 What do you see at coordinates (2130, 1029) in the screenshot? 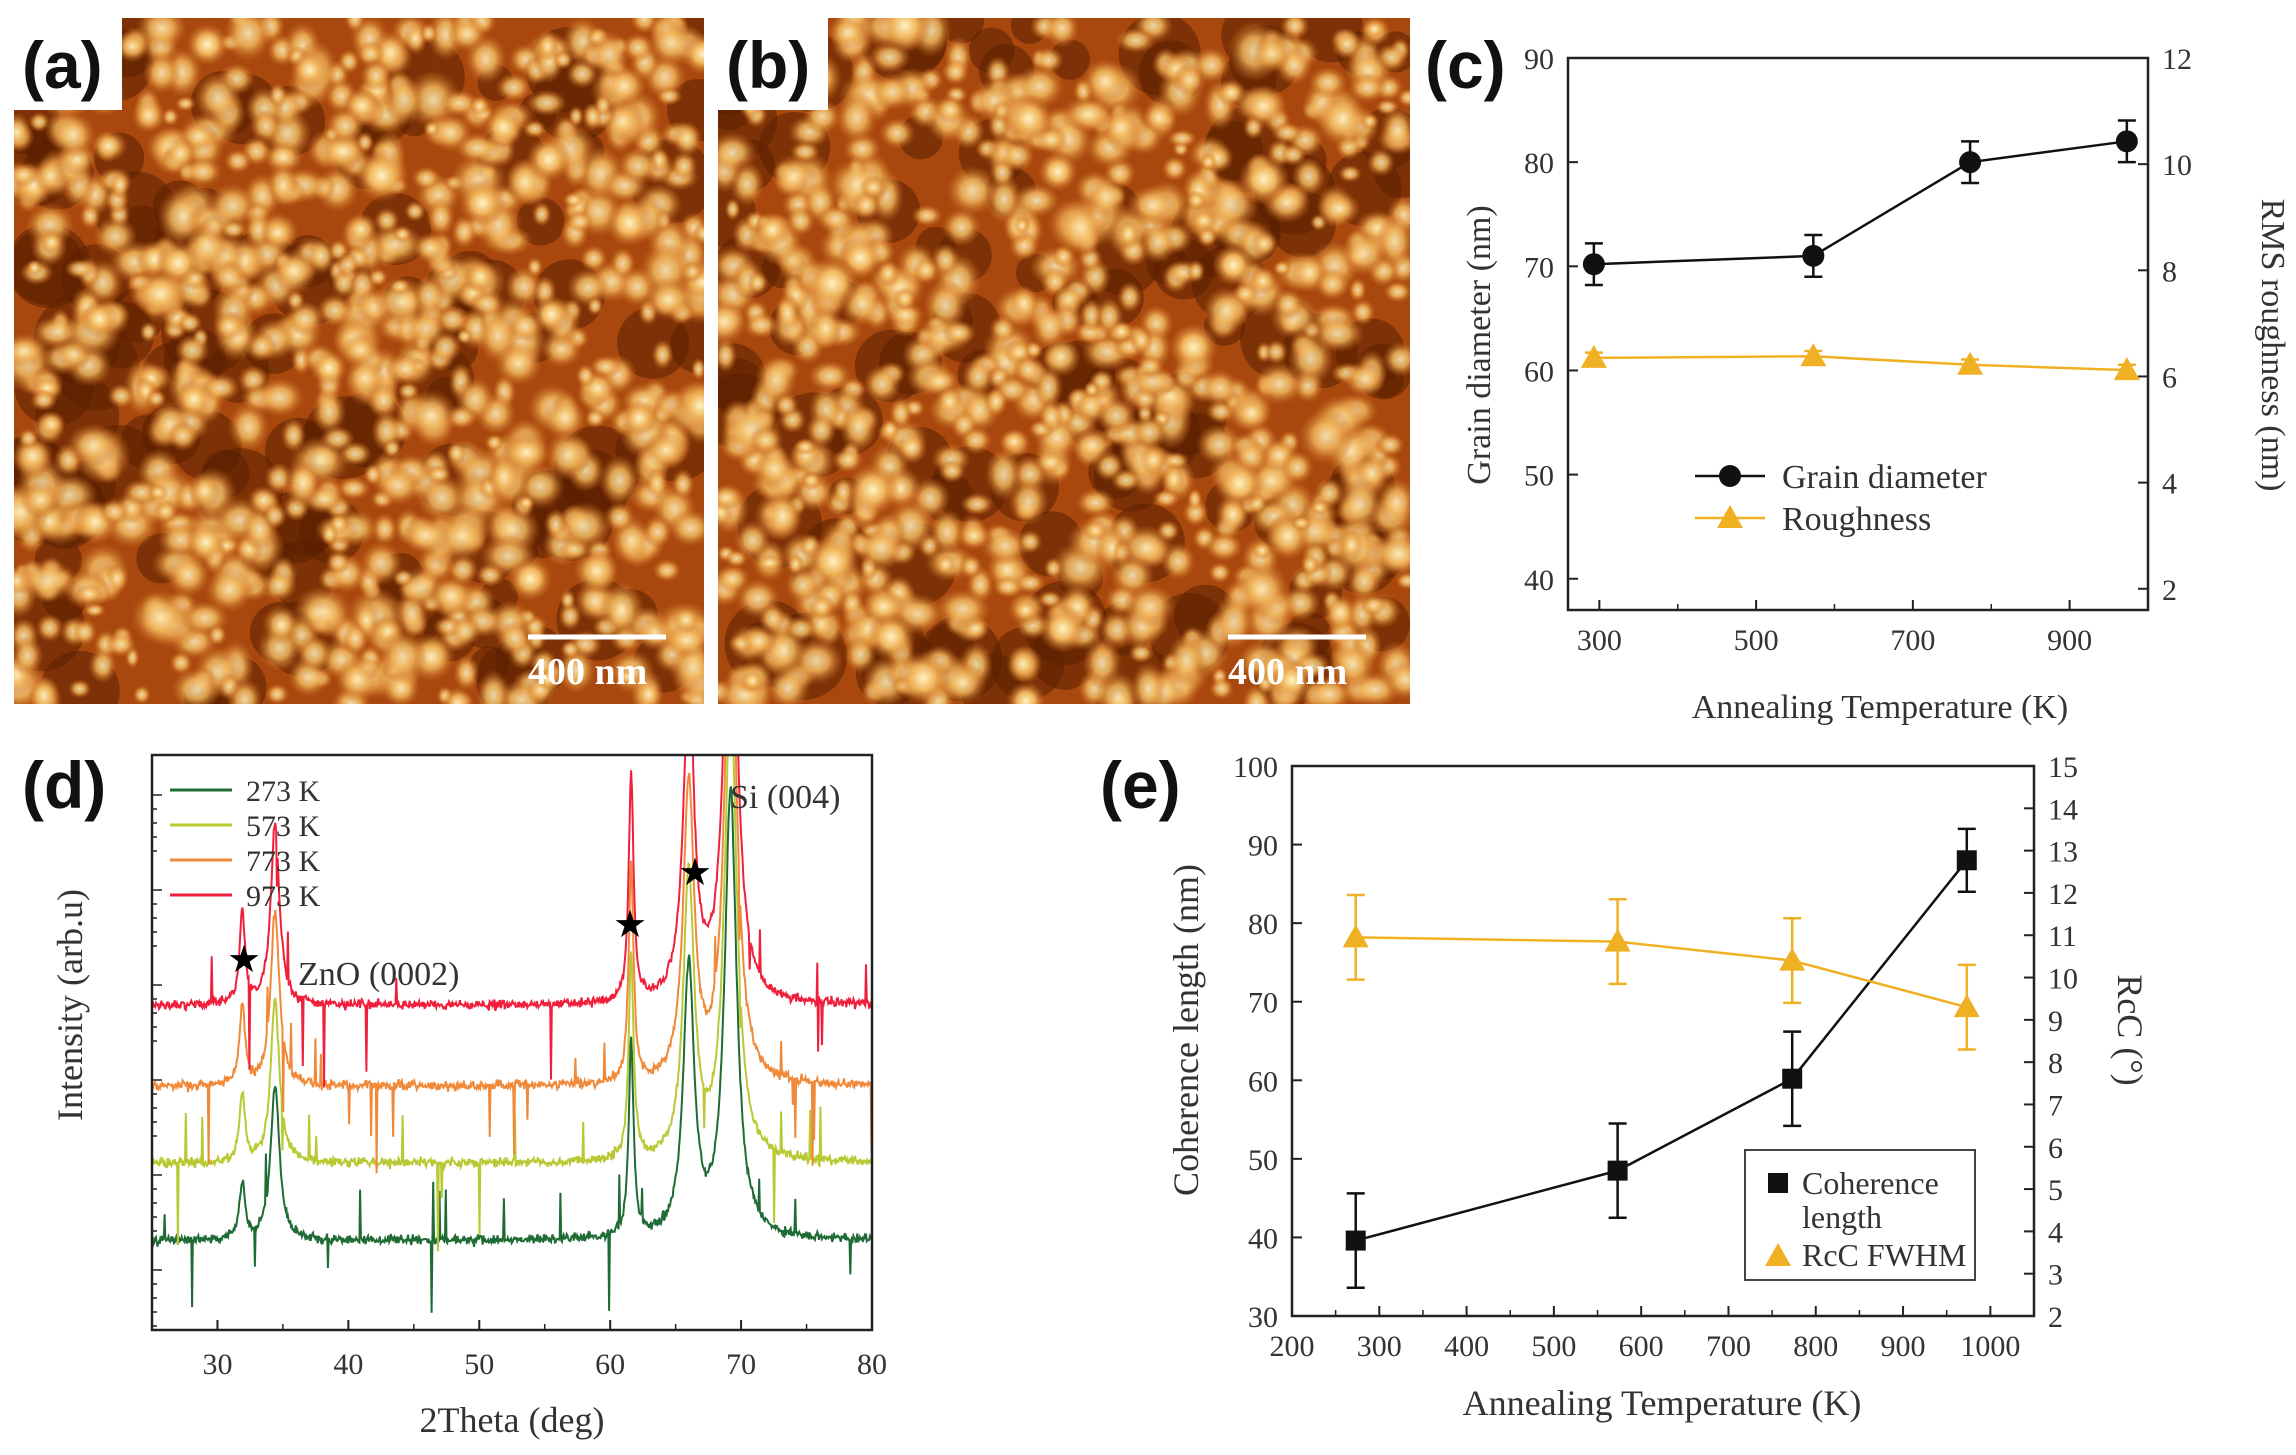
I see `chart-e-y2label: RcC (°)` at bounding box center [2130, 1029].